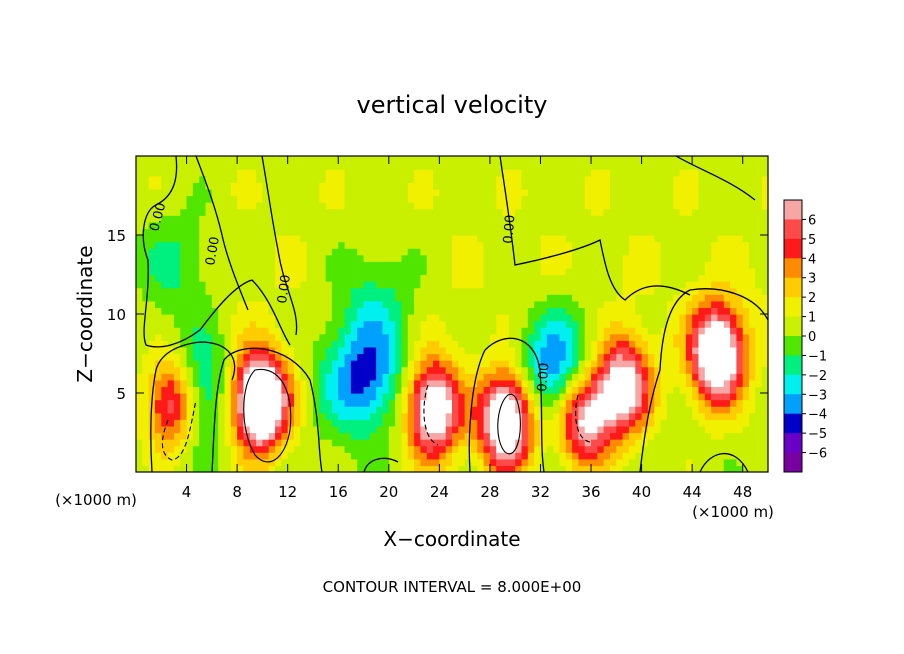 This screenshot has width=904, height=654. I want to click on colorbar-label: 3, so click(812, 279).